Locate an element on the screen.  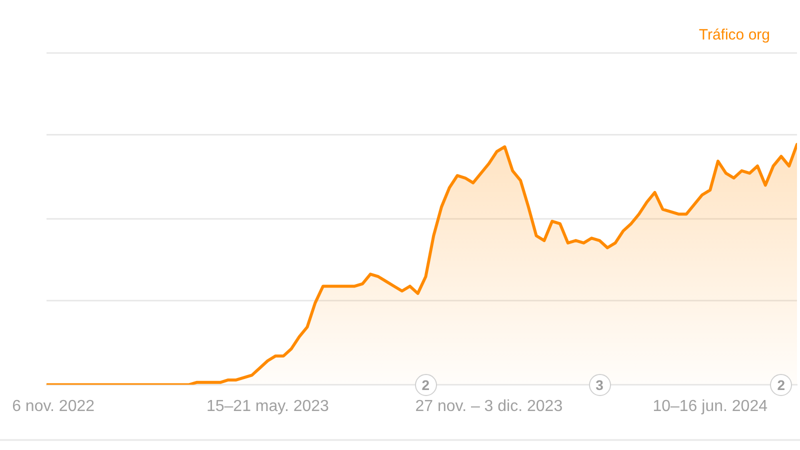
x-tick-label: 27 nov. – 3 dic. 2023 is located at coordinates (489, 406).